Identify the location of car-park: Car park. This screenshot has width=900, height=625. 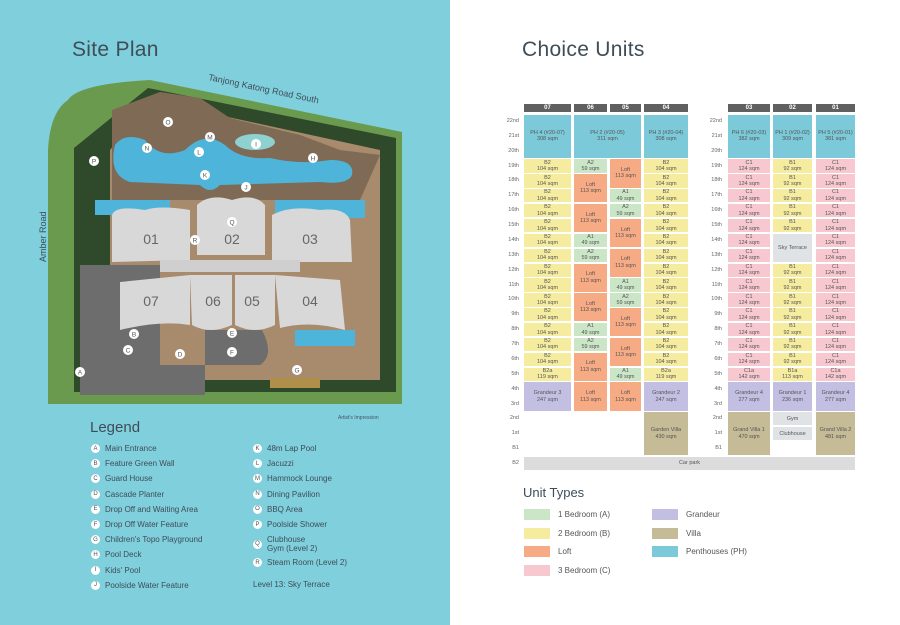
(689, 463).